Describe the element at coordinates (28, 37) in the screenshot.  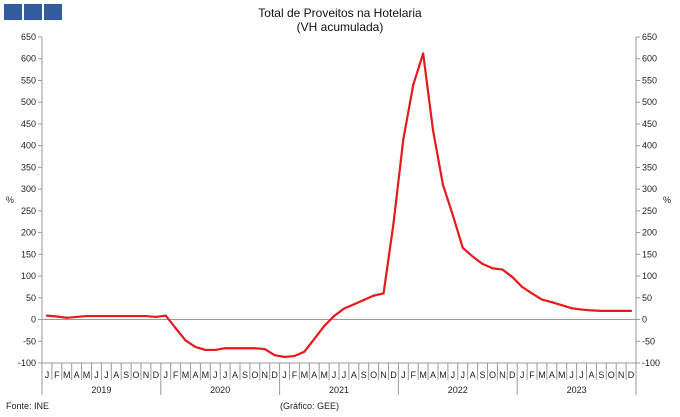
I see `y-tick-label-left: 650` at that location.